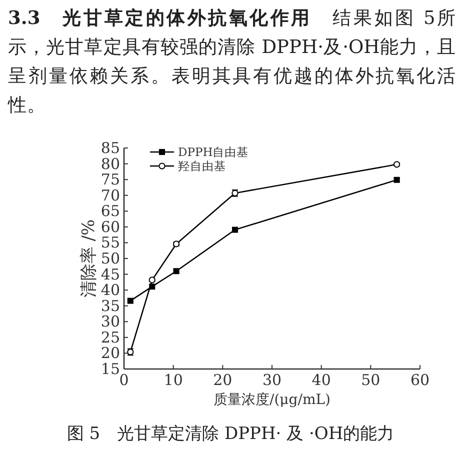 The image size is (461, 456). I want to click on x-tick-label: 20, so click(222, 380).